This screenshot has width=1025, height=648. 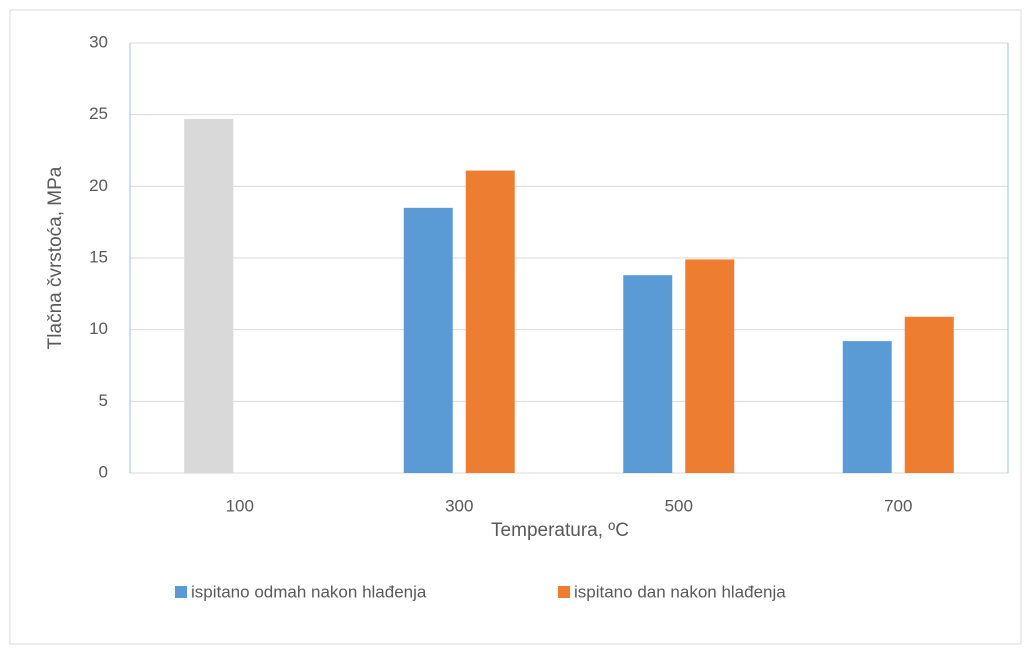 What do you see at coordinates (103, 471) in the screenshot?
I see `y-tick-label: 0` at bounding box center [103, 471].